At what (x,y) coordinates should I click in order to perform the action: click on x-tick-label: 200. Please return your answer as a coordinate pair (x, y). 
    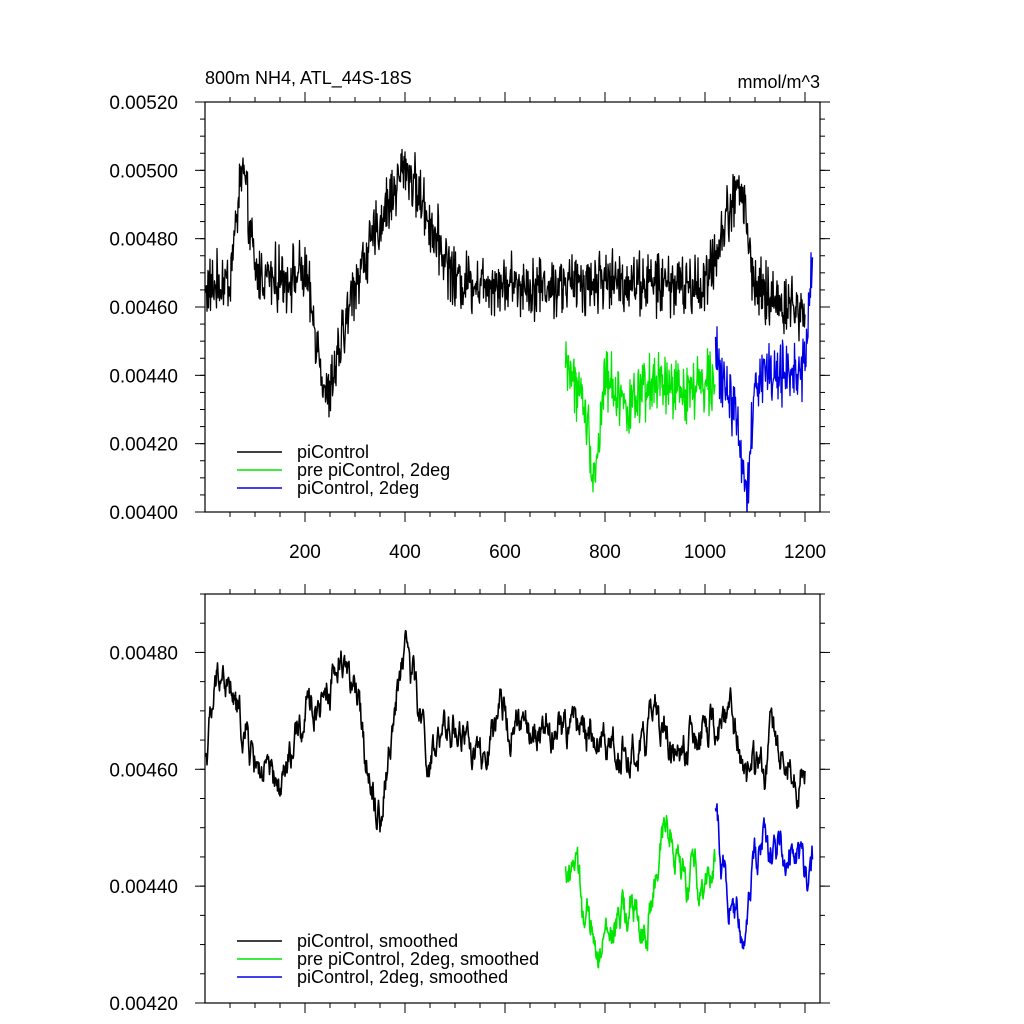
    Looking at the image, I should click on (305, 552).